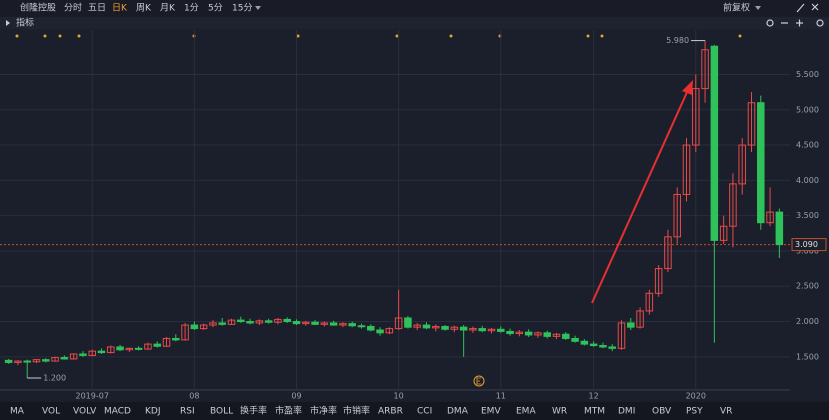  Describe the element at coordinates (168, 8) in the screenshot. I see `period-tab: 月K` at that location.